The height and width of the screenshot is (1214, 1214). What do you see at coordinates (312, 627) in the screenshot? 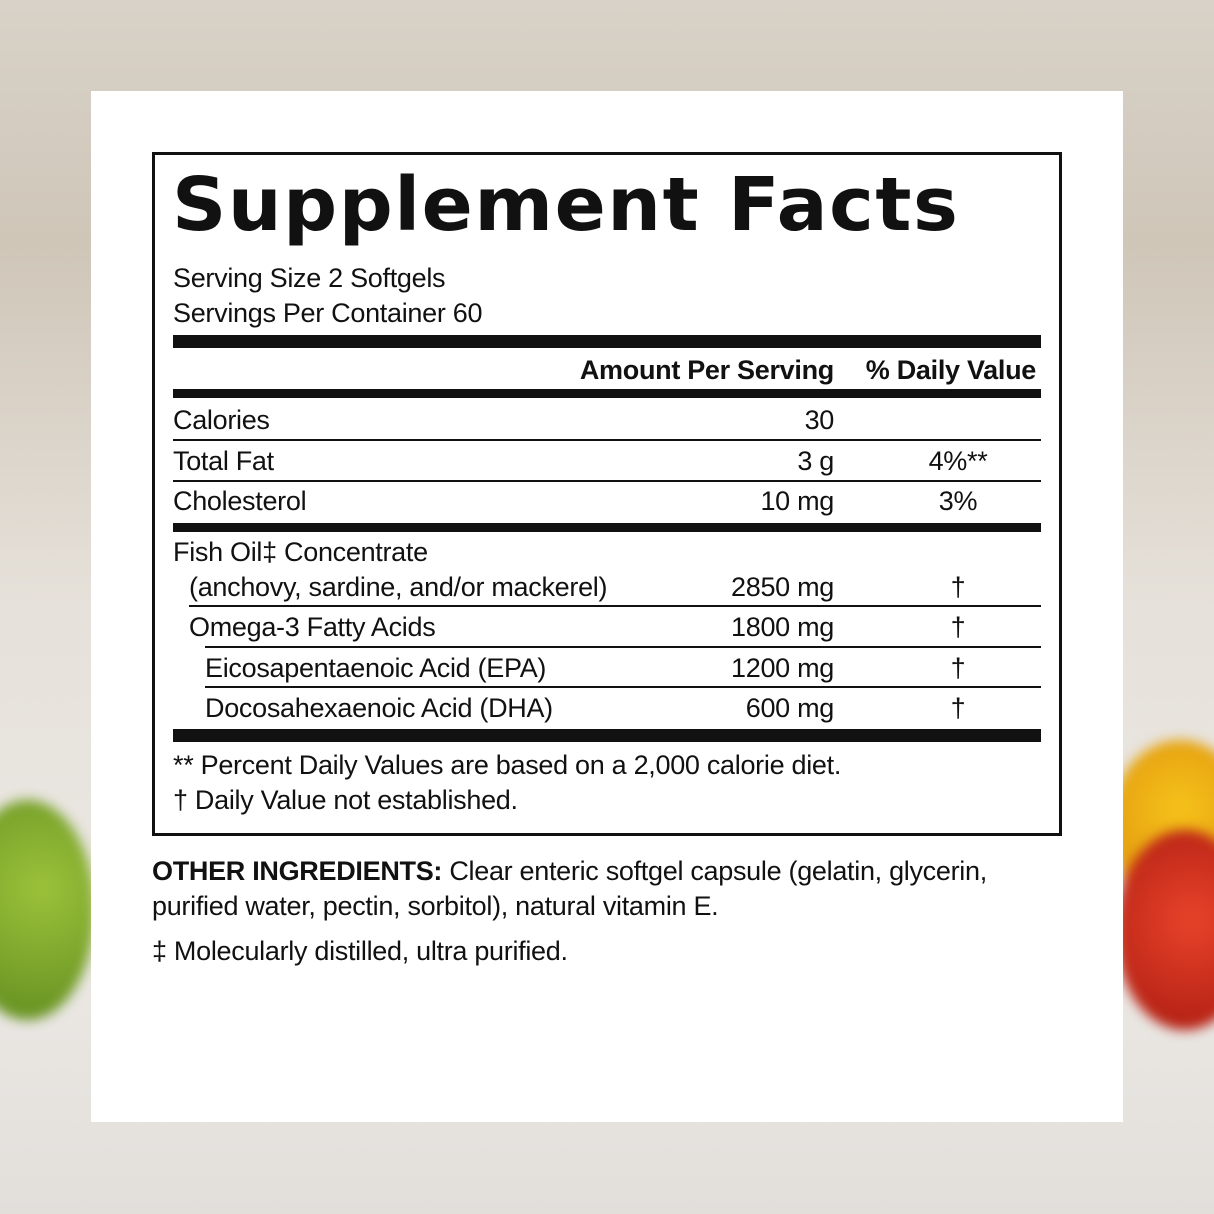
I see `nutrient-name: Omega-3 Fatty Acids` at bounding box center [312, 627].